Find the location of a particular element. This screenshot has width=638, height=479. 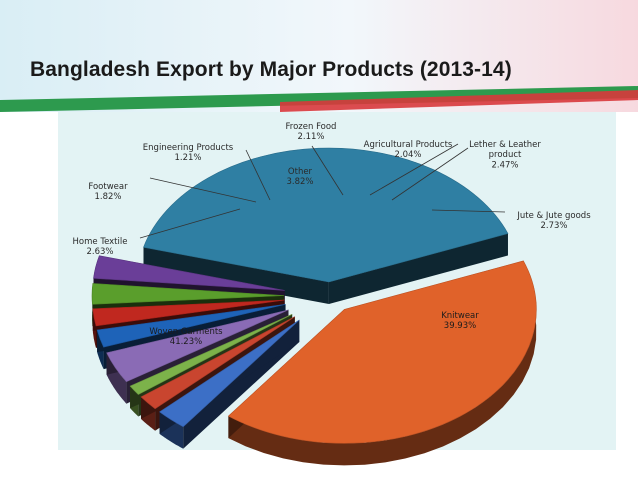

slice-frozen-food is located at coordinates (191, 326).